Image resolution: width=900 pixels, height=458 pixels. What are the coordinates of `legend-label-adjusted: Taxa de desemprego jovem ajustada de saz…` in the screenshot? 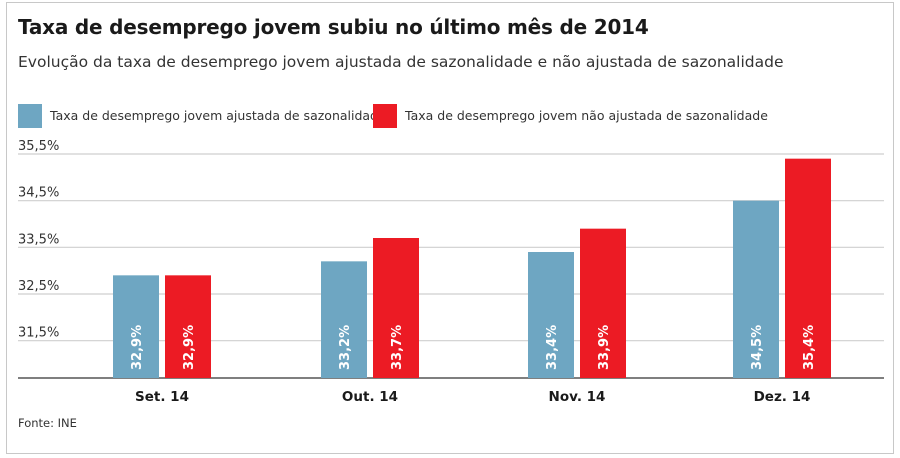 It's located at (218, 115).